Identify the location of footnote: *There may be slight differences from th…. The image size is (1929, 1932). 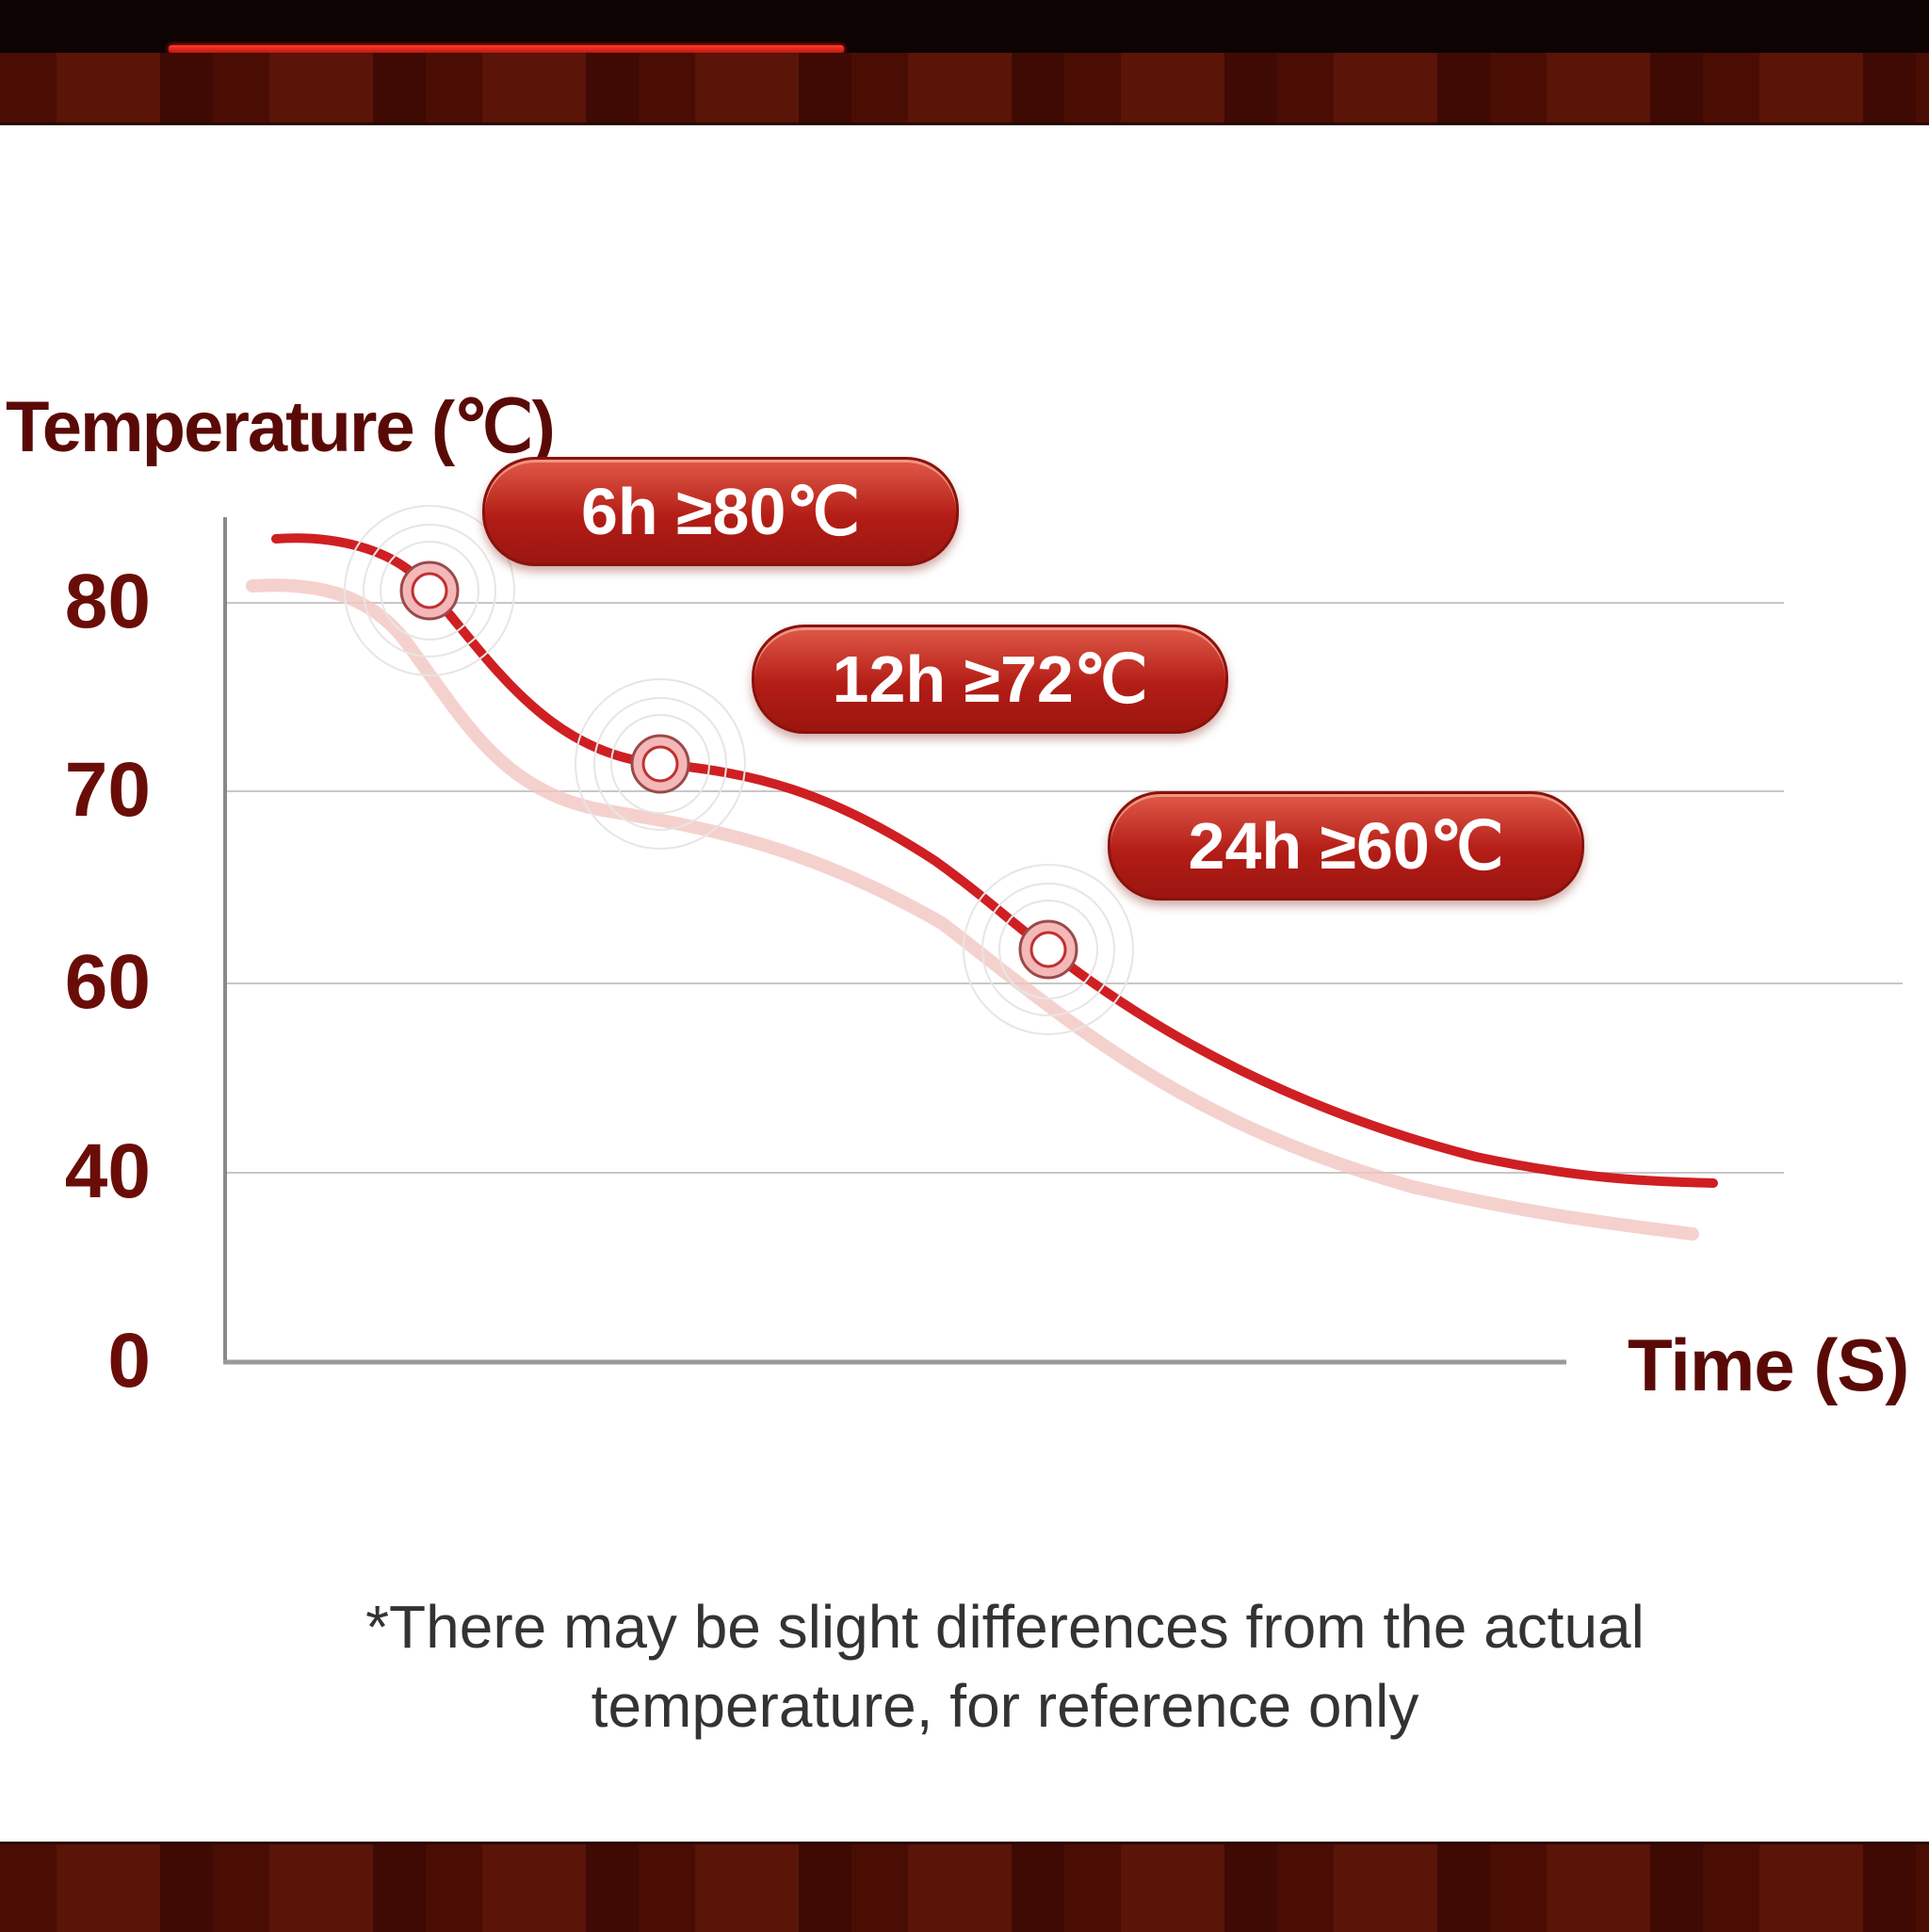
(964, 1666).